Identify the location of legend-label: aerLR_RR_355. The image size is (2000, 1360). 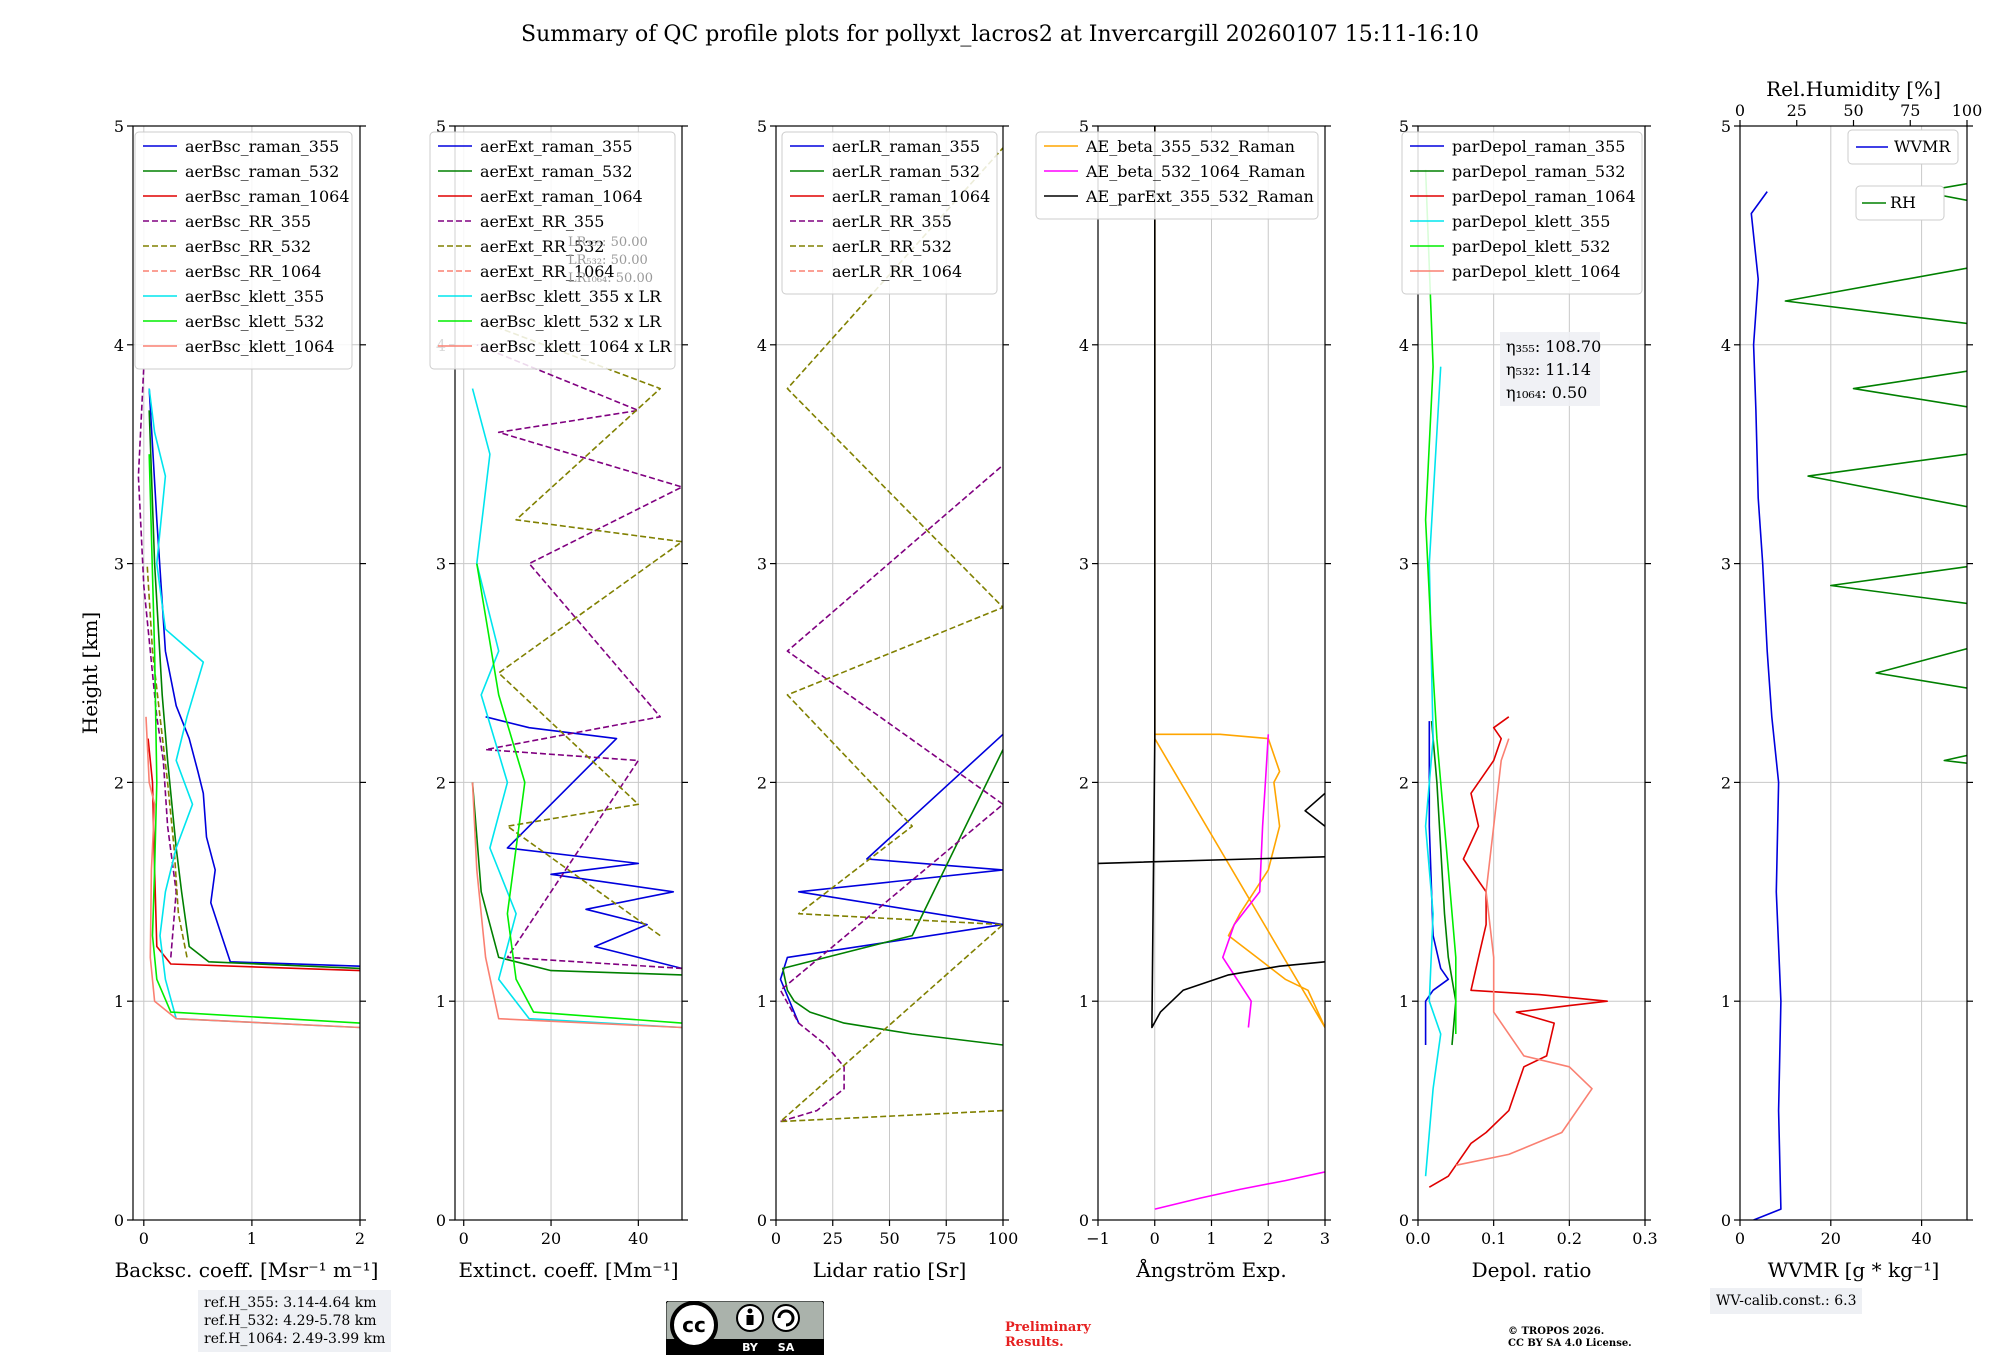
(892, 221).